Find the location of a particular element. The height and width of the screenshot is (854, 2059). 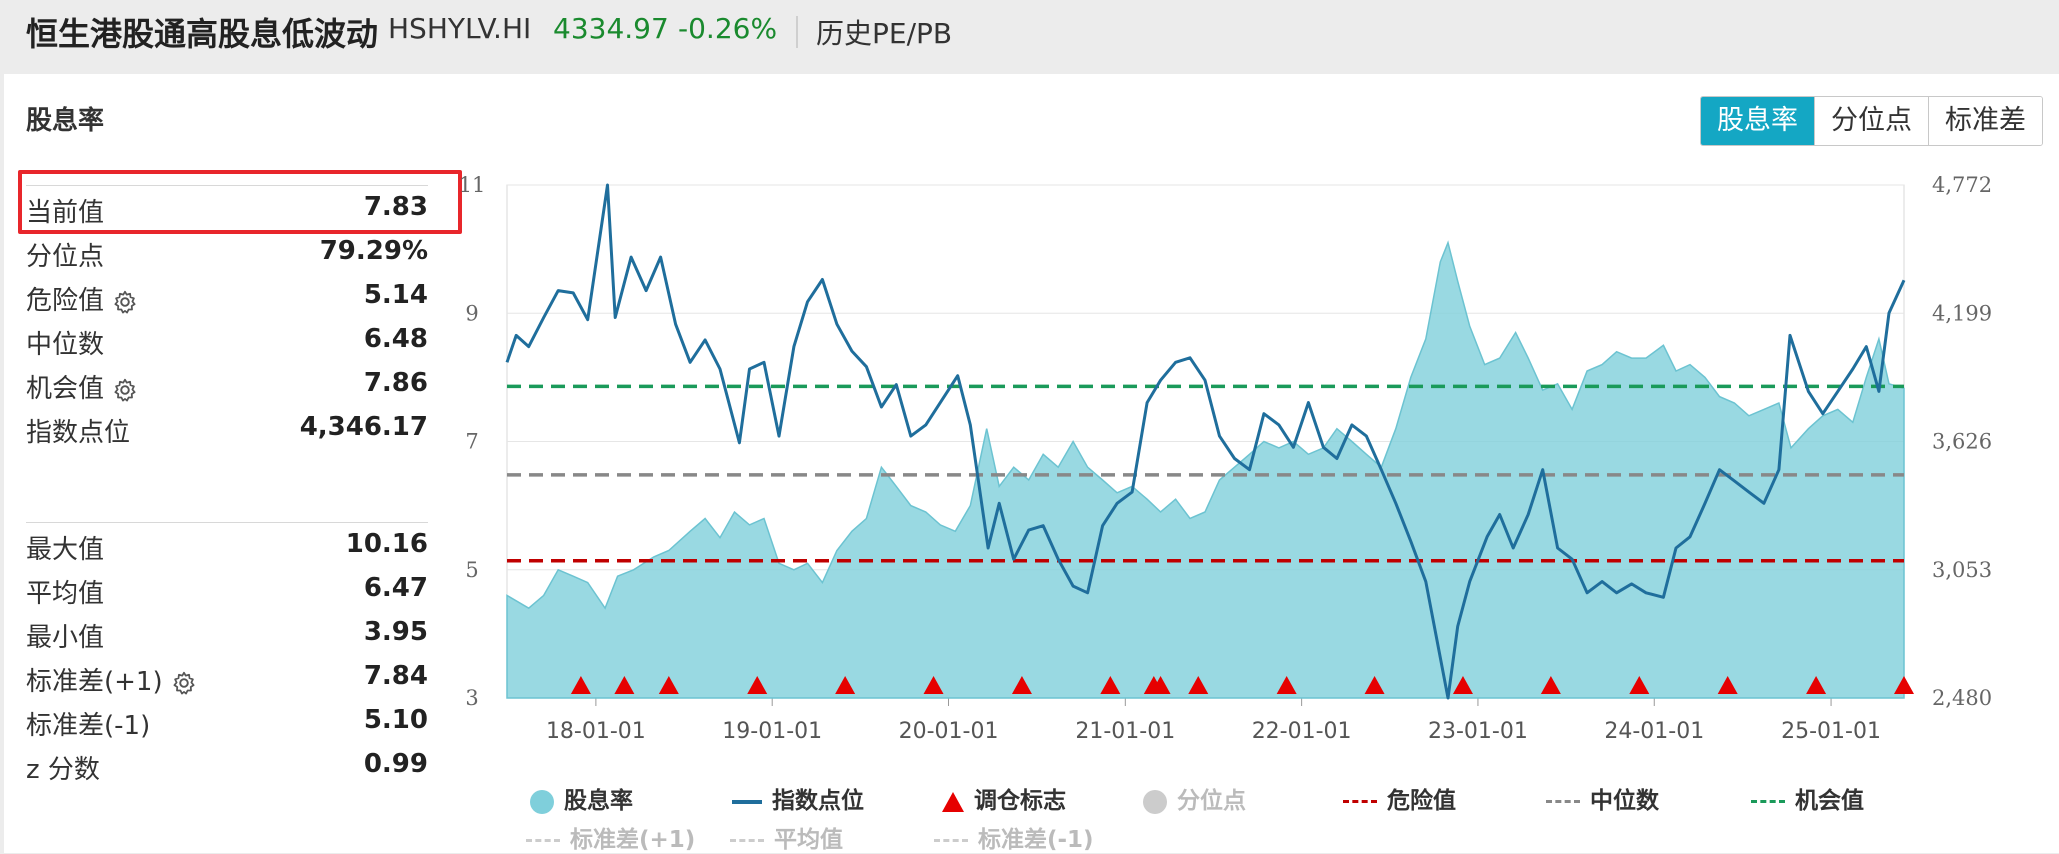

stat-label: 中位数 is located at coordinates (65, 345).